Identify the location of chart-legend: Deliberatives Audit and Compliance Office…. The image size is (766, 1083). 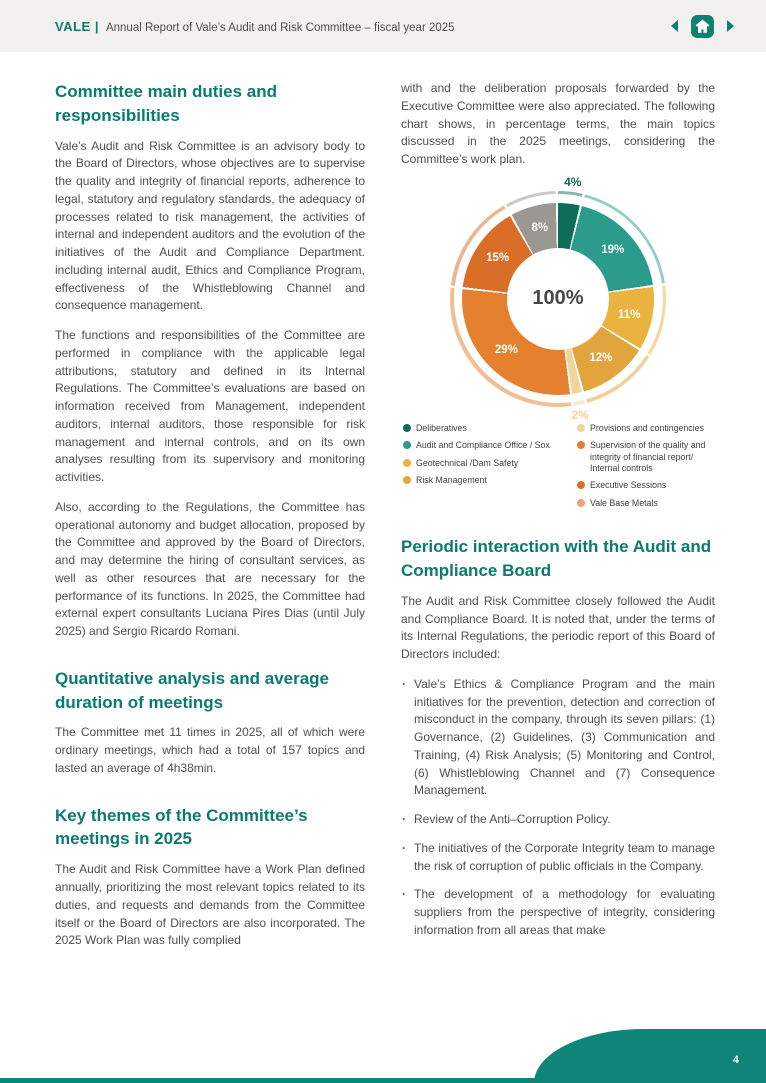
(559, 466).